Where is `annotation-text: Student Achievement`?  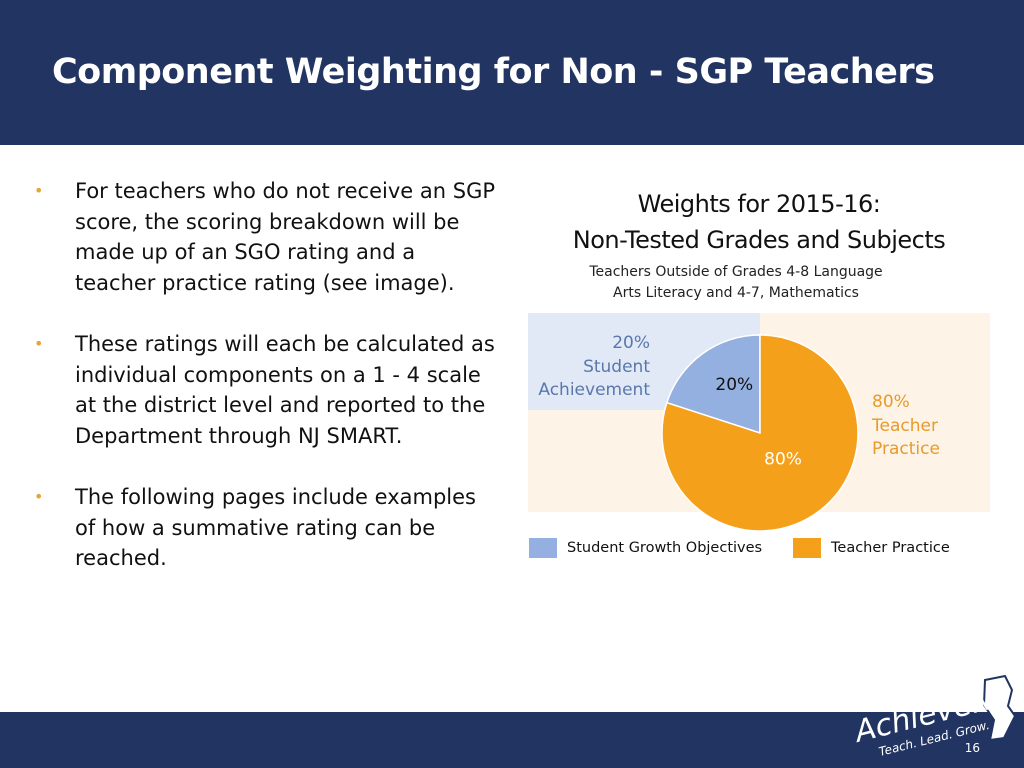
annotation-text: Student Achievement is located at coordinates (594, 378).